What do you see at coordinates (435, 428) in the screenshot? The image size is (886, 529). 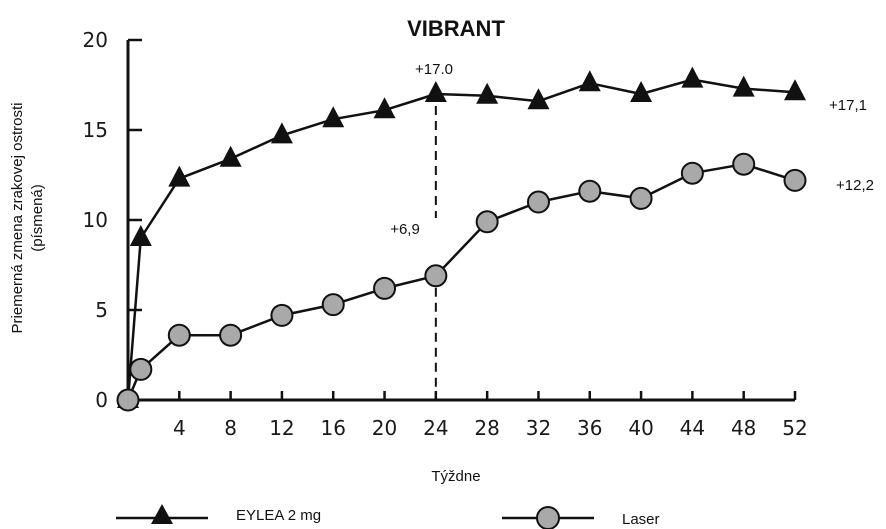 I see `x-tick-label: 24` at bounding box center [435, 428].